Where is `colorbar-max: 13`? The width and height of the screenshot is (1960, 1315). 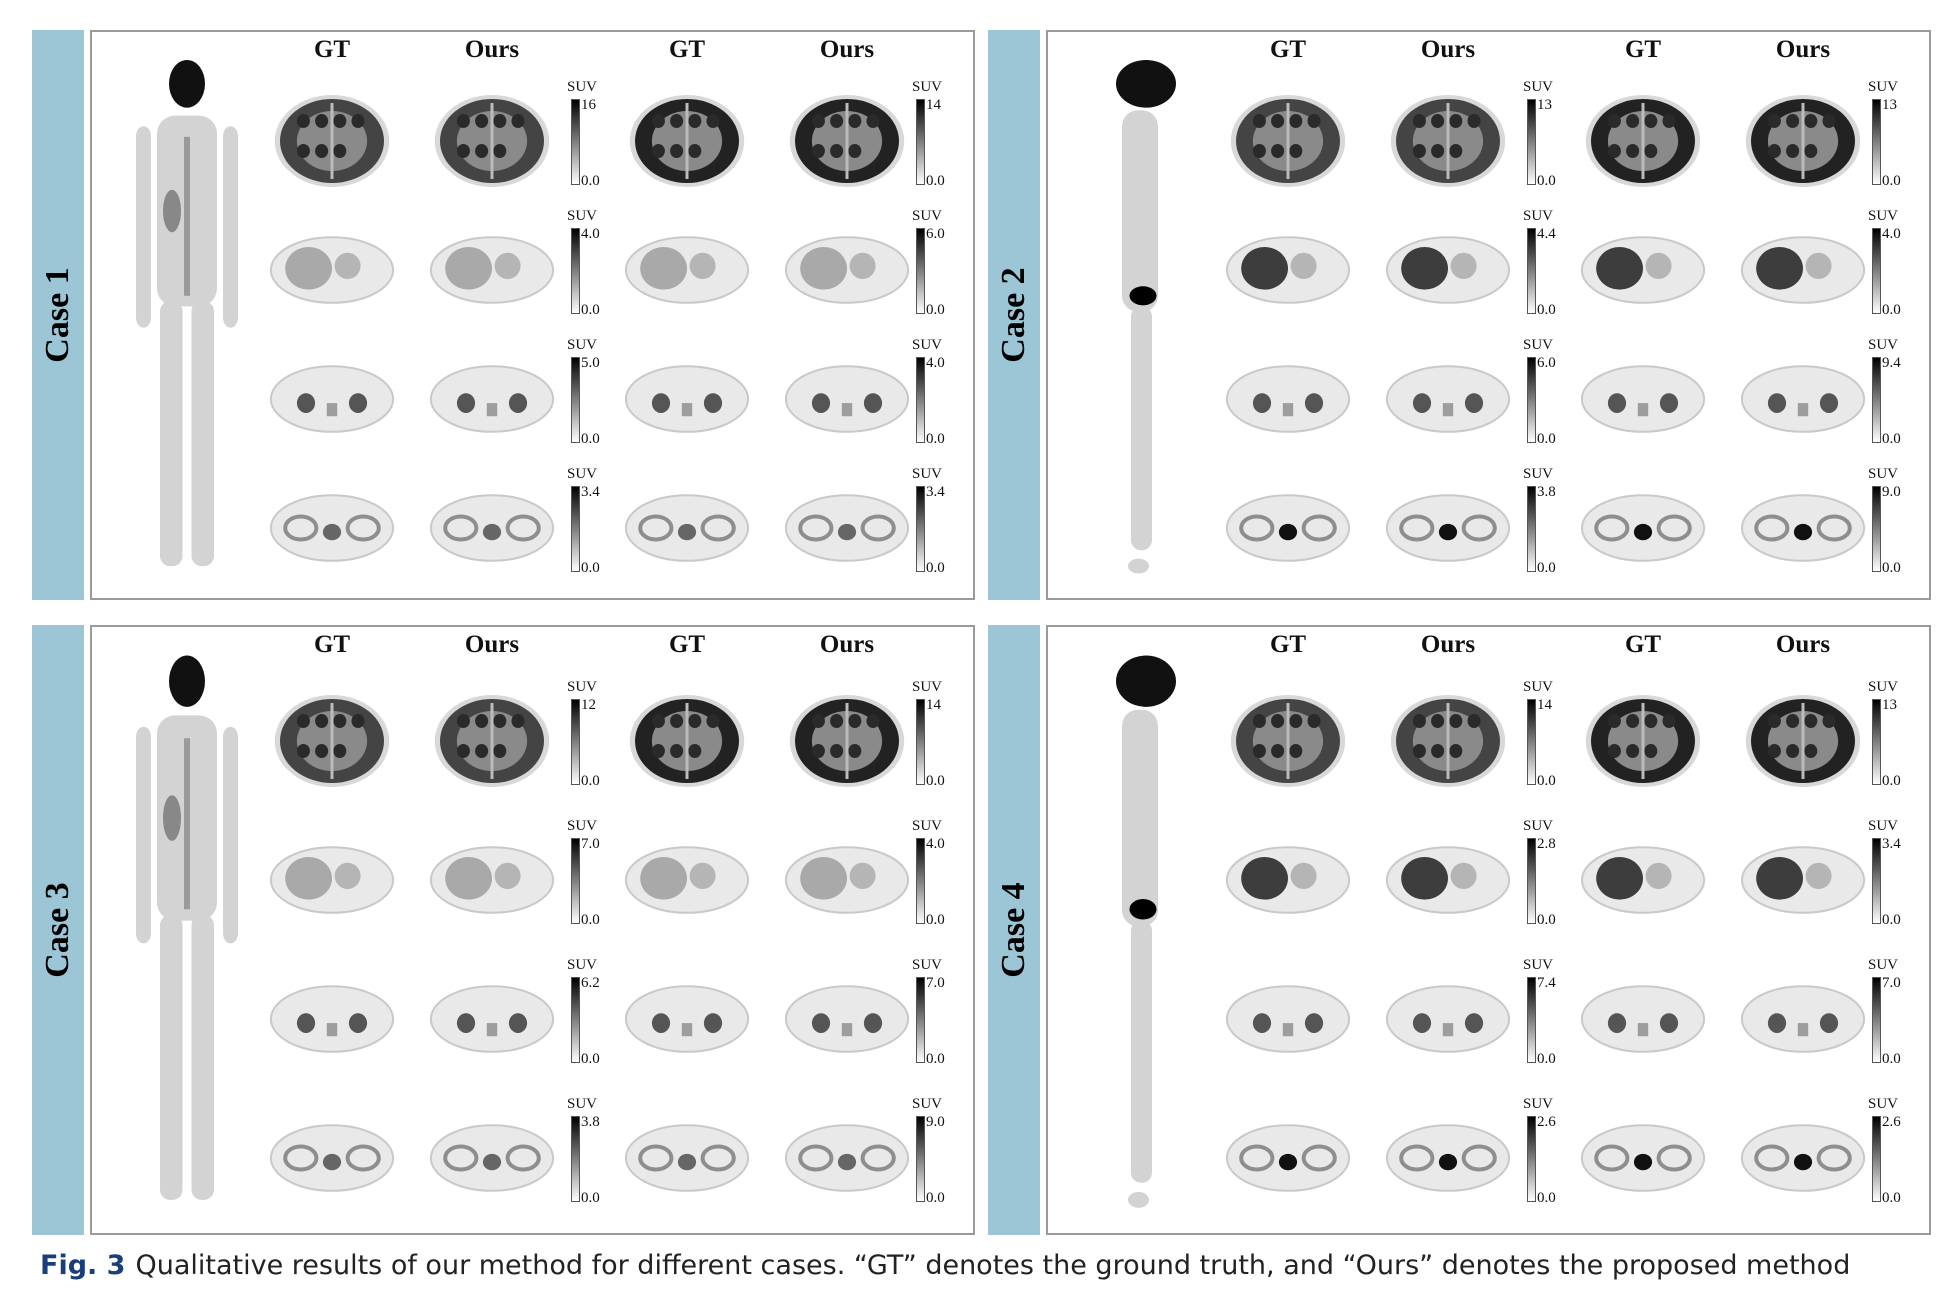
colorbar-max: 13 is located at coordinates (1889, 705).